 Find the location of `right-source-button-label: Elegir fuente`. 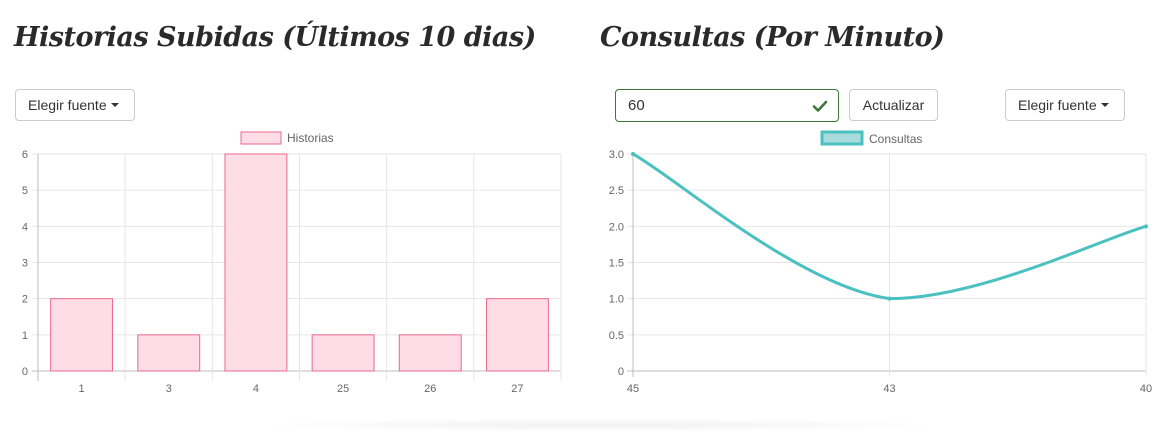

right-source-button-label: Elegir fuente is located at coordinates (1057, 105).